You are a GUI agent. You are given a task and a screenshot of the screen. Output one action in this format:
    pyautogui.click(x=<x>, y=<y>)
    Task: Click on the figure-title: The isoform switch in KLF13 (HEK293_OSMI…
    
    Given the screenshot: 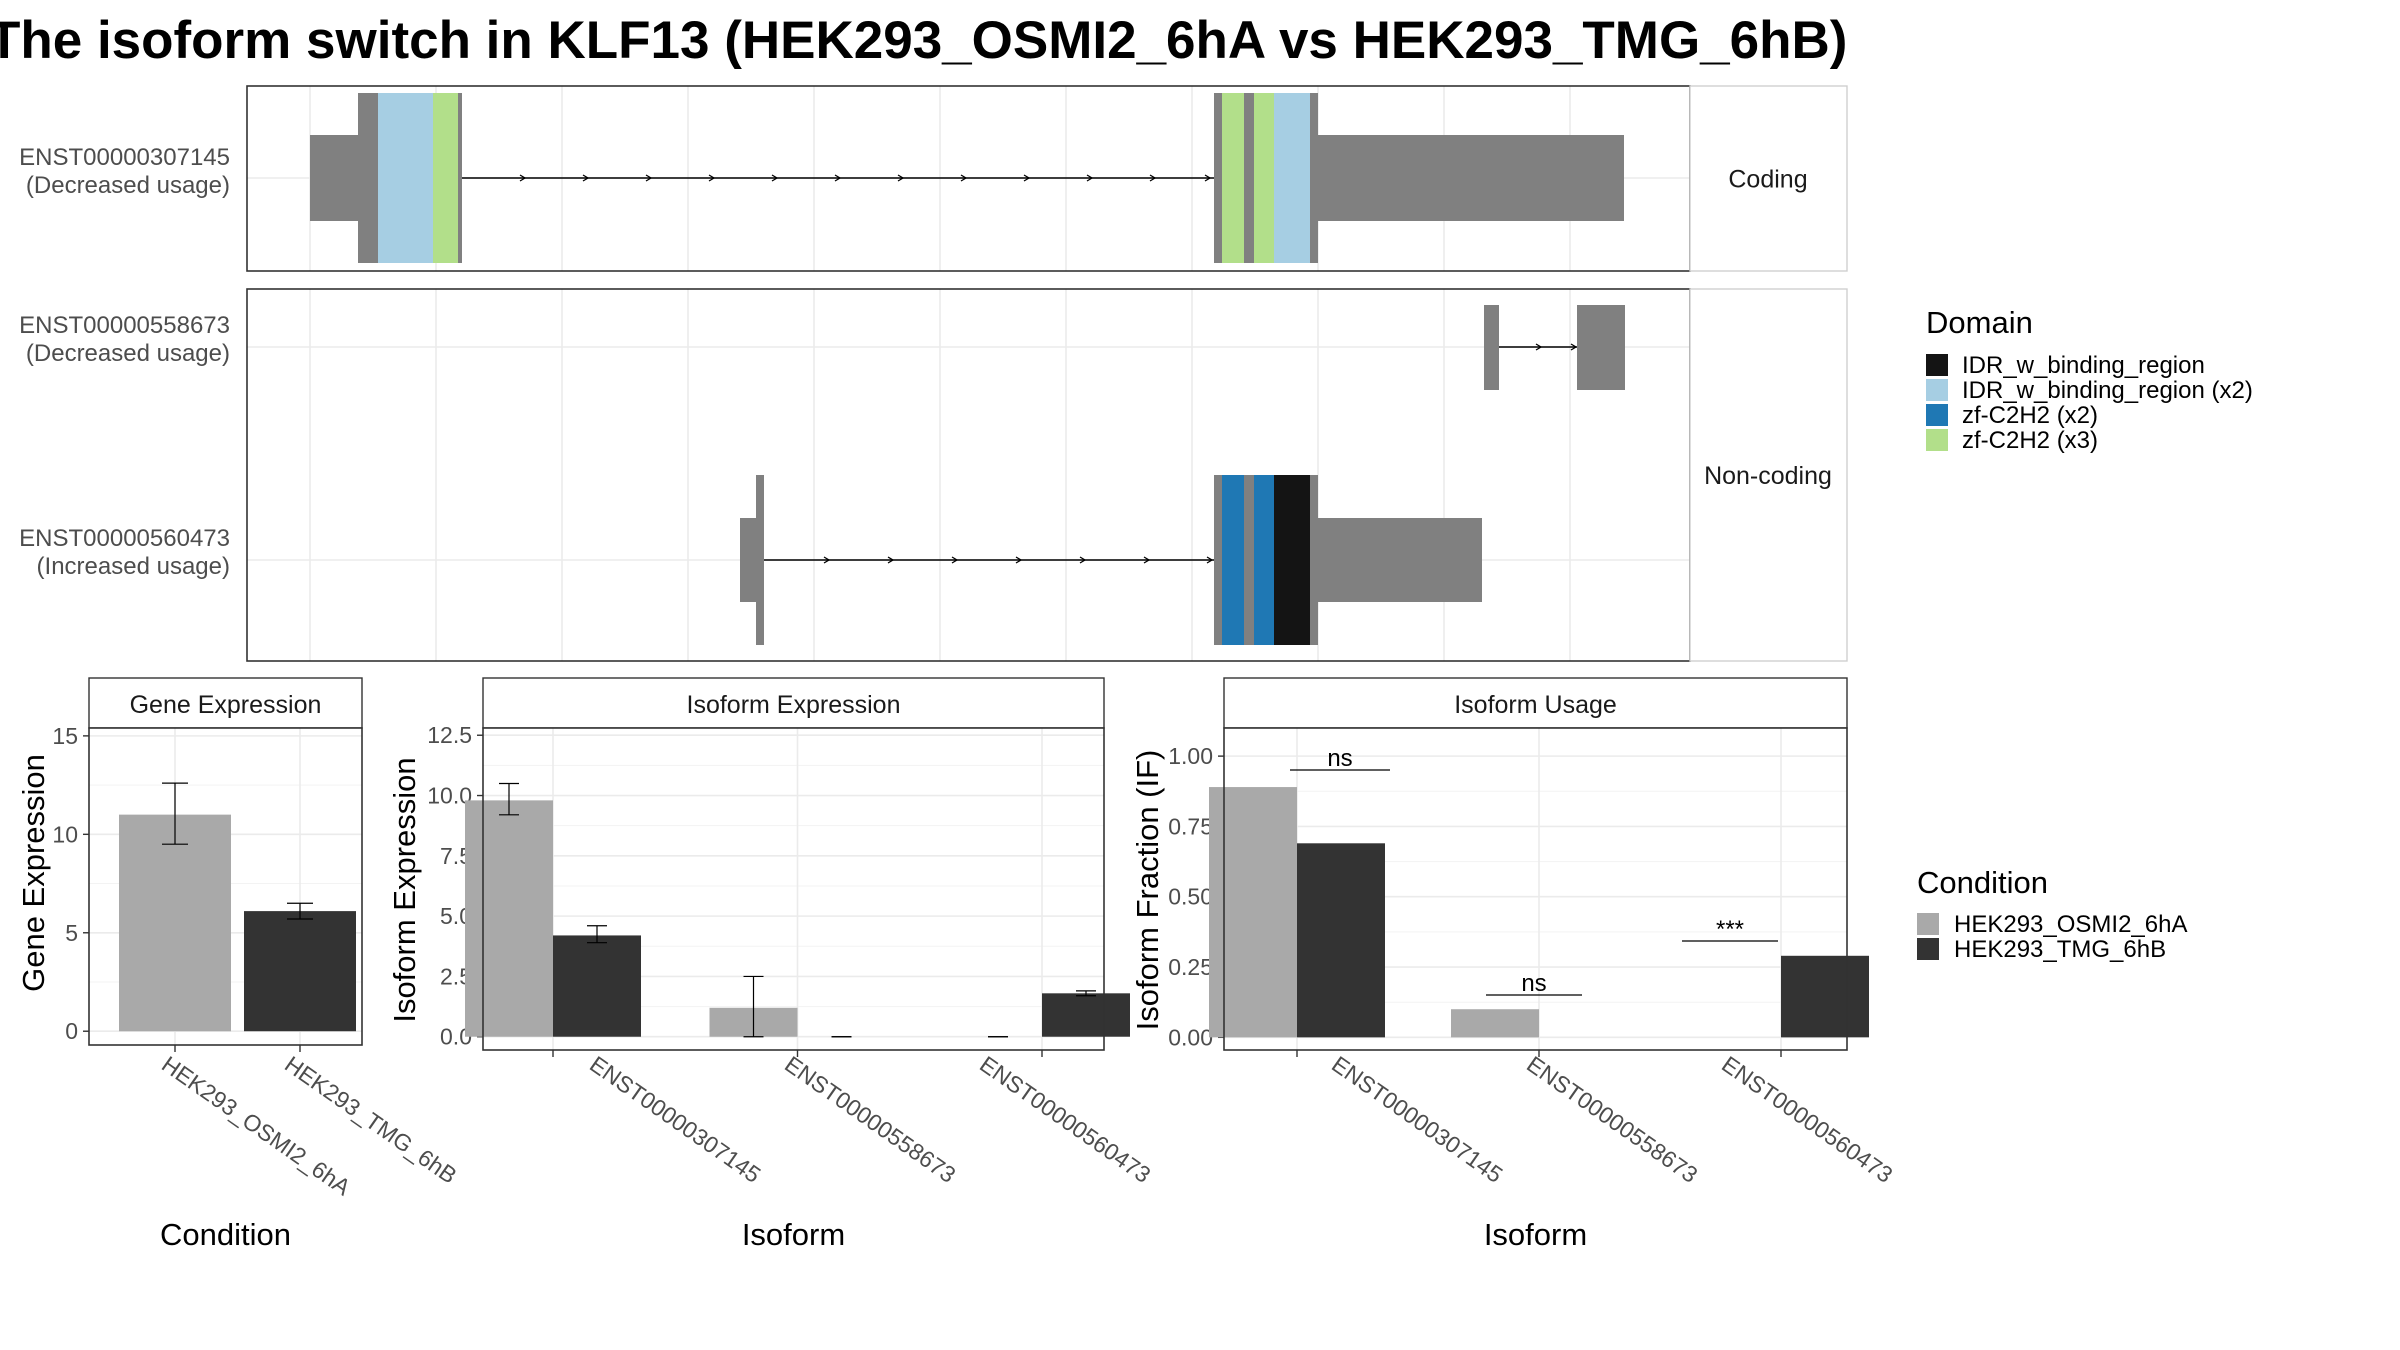 What is the action you would take?
    pyautogui.click(x=923, y=40)
    